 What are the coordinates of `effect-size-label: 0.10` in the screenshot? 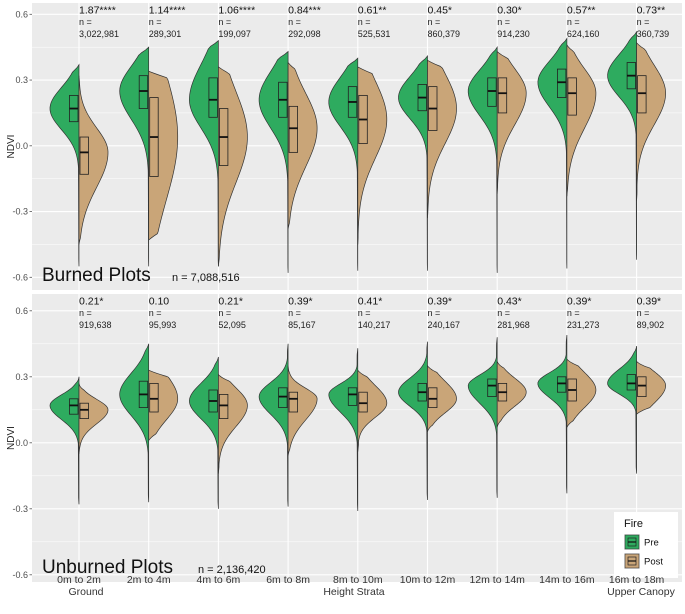 It's located at (159, 302).